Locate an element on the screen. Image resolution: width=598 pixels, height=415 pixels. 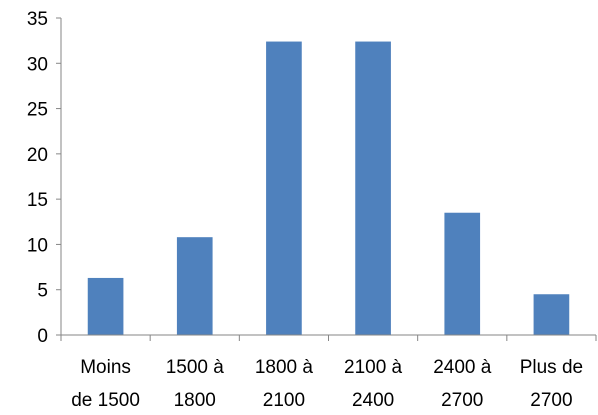
x-tick-label-line: 2400 is located at coordinates (373, 400).